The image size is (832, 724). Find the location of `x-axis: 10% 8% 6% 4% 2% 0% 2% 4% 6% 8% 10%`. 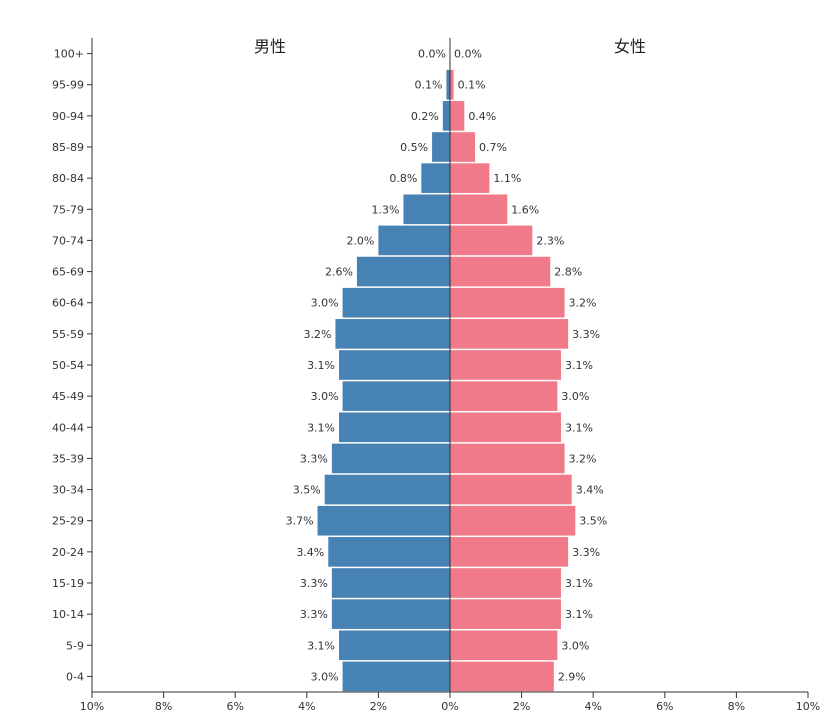

x-axis: 10% 8% 6% 4% 2% 0% 2% 4% 6% 8% 10% is located at coordinates (450, 702).